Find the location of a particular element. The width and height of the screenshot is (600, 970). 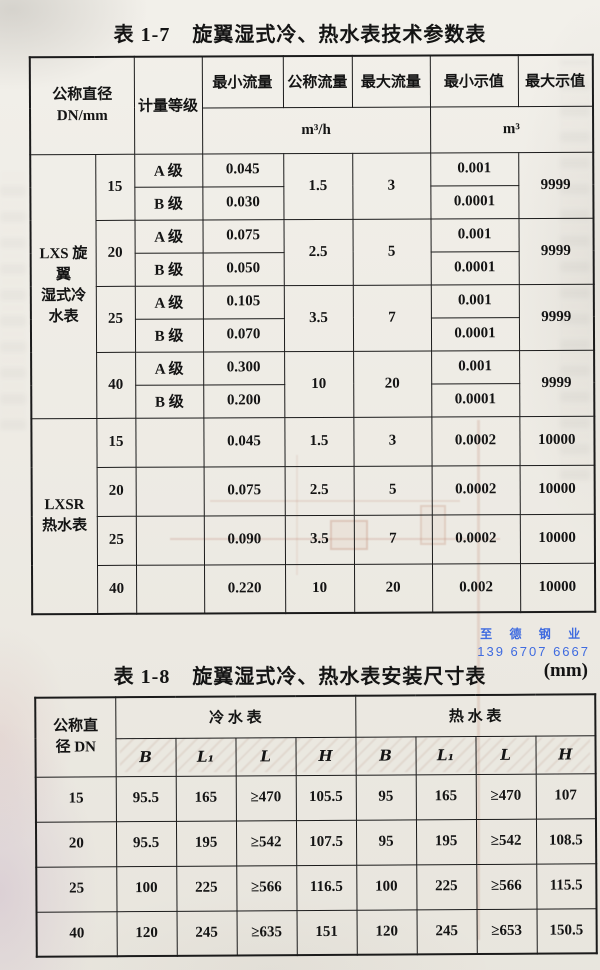

table-row: 40 0.220 10 20 0.002 10000 is located at coordinates (314, 588).